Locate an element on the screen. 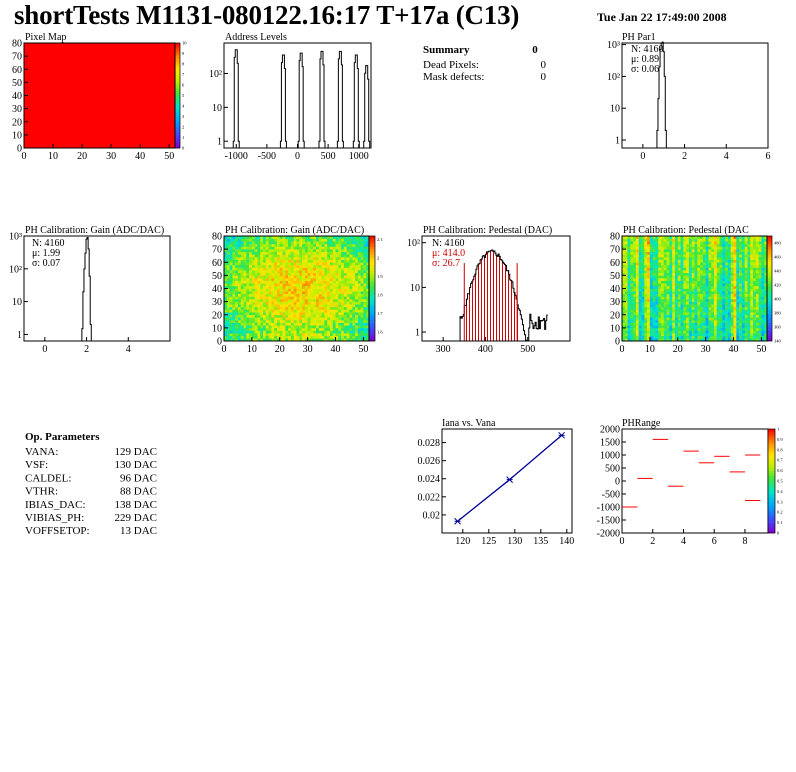 This screenshot has height=772, width=796. colorbar-tick-label: 1.9 is located at coordinates (380, 276).